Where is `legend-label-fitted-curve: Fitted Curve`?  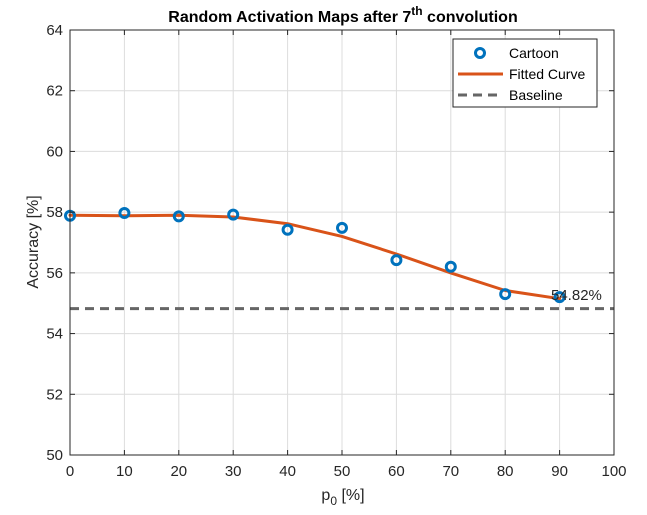
legend-label-fitted-curve: Fitted Curve is located at coordinates (547, 74).